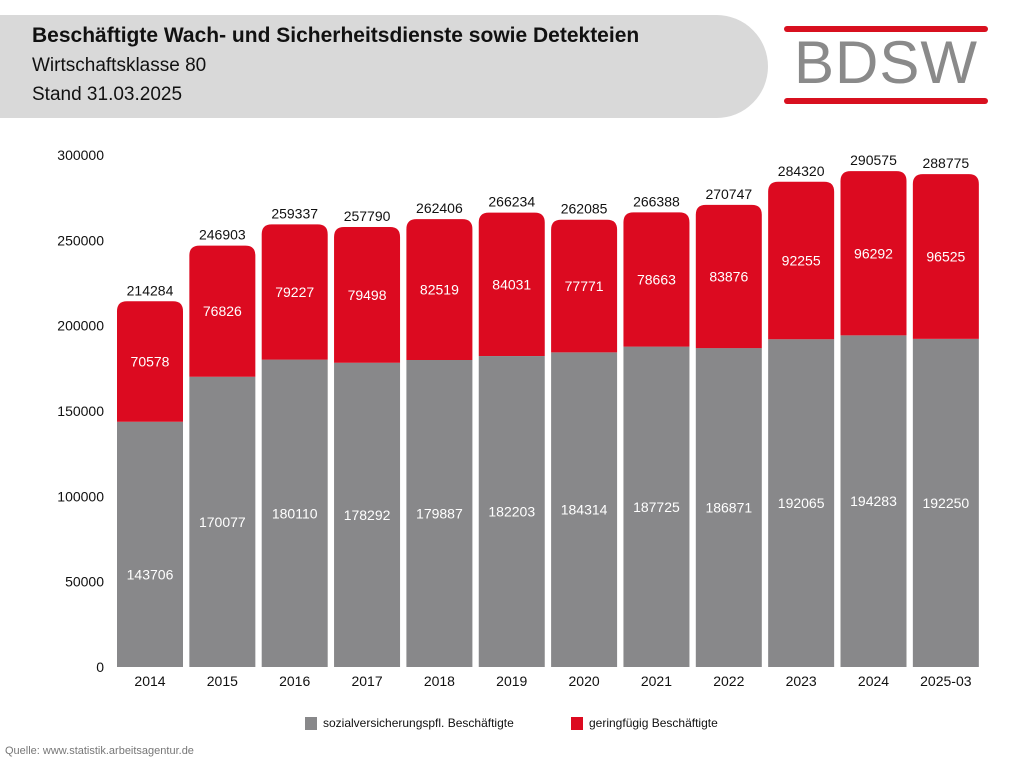 Image resolution: width=1024 pixels, height=768 pixels. Describe the element at coordinates (656, 201) in the screenshot. I see `data-label-total: 266388` at that location.